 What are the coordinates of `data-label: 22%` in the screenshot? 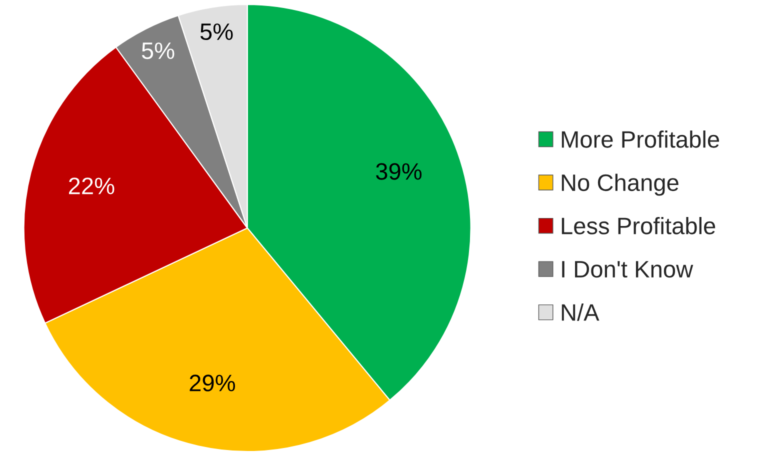 It's located at (91, 186).